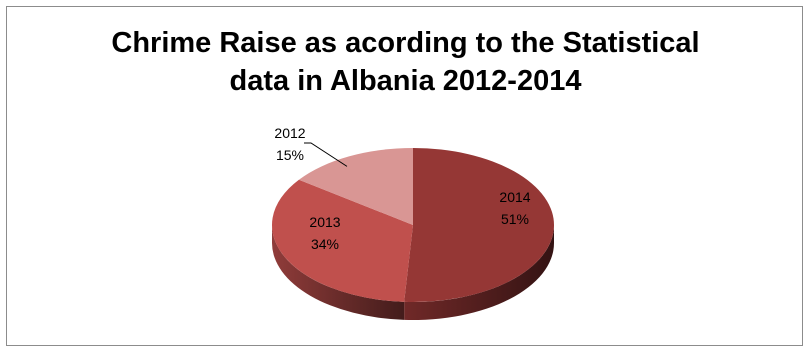 This screenshot has height=352, width=811. Describe the element at coordinates (325, 244) in the screenshot. I see `data-label-percent-2013: 34%` at that location.